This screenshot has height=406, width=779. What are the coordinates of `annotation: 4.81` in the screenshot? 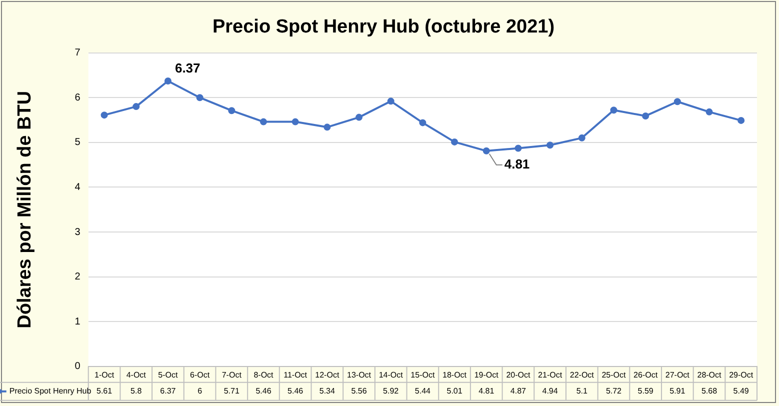 It's located at (517, 164).